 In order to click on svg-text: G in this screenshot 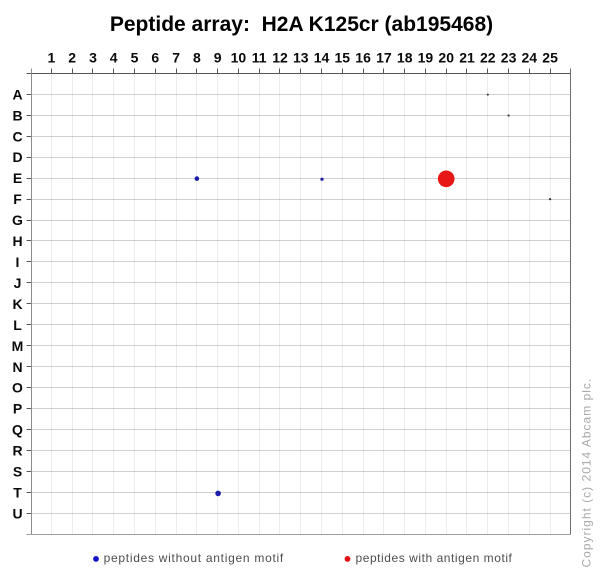, I will do `click(17, 220)`.